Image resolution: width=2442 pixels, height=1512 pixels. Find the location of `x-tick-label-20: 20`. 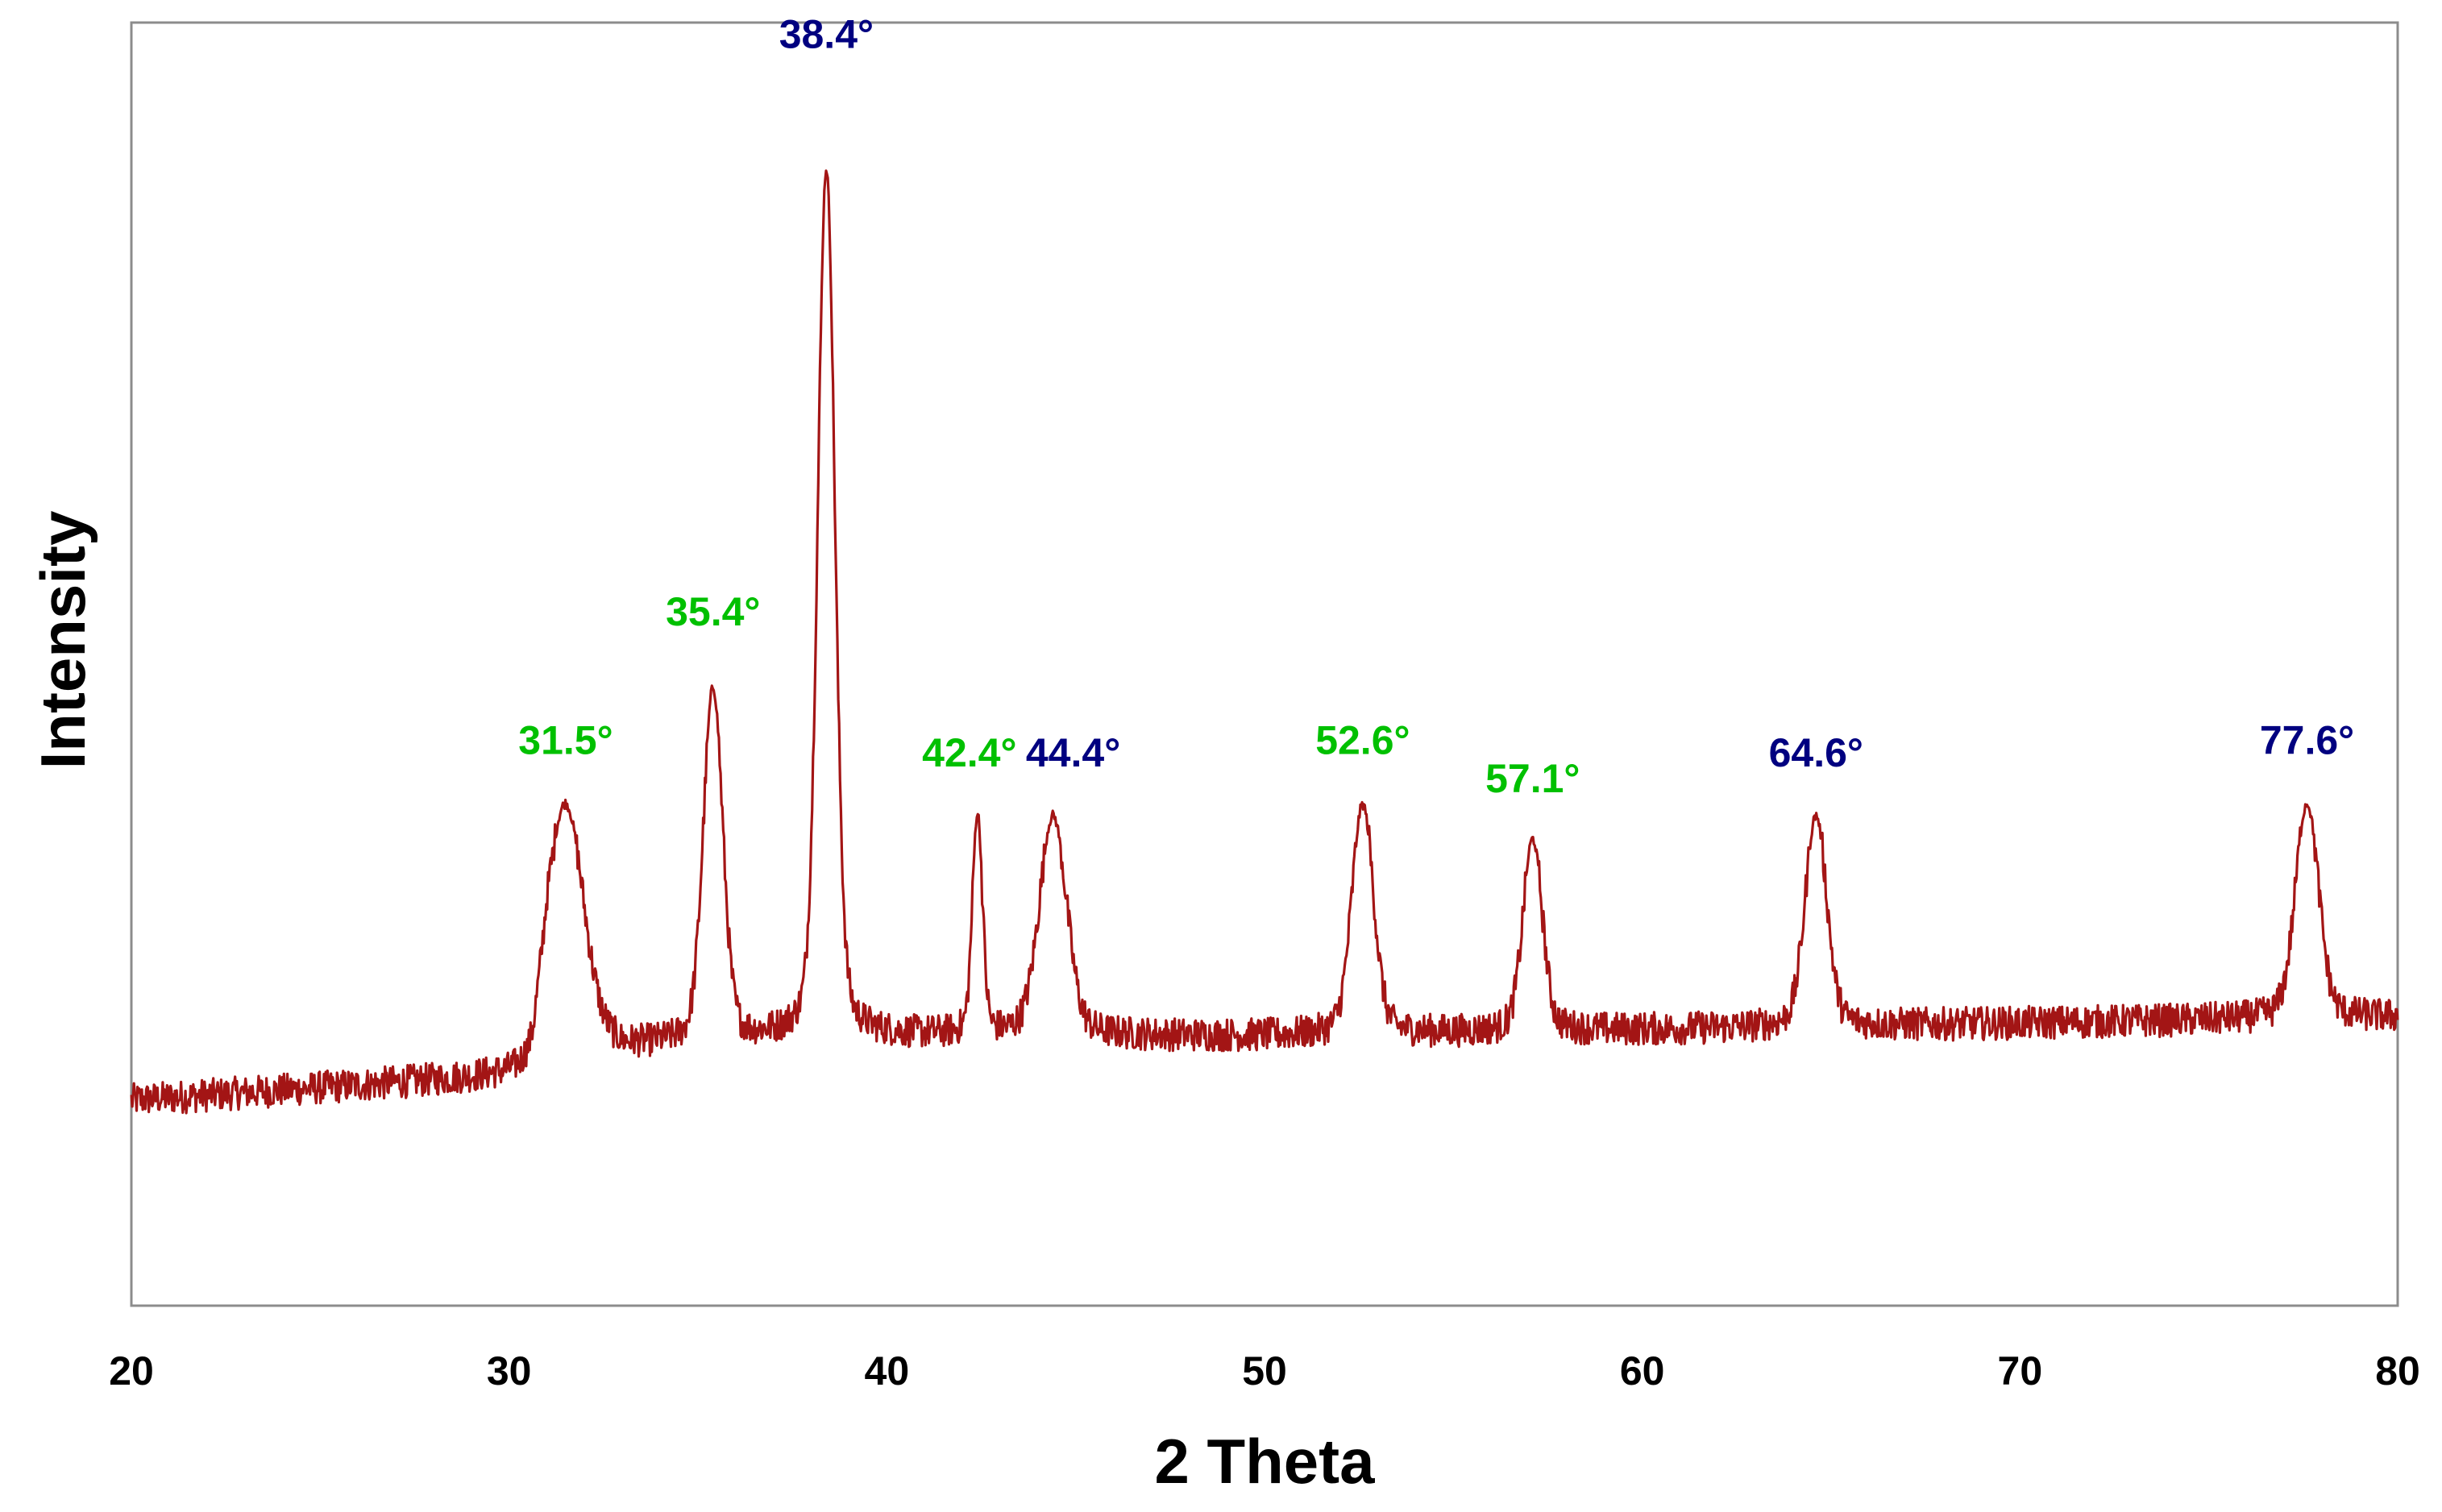

x-tick-label-20: 20 is located at coordinates (132, 1371).